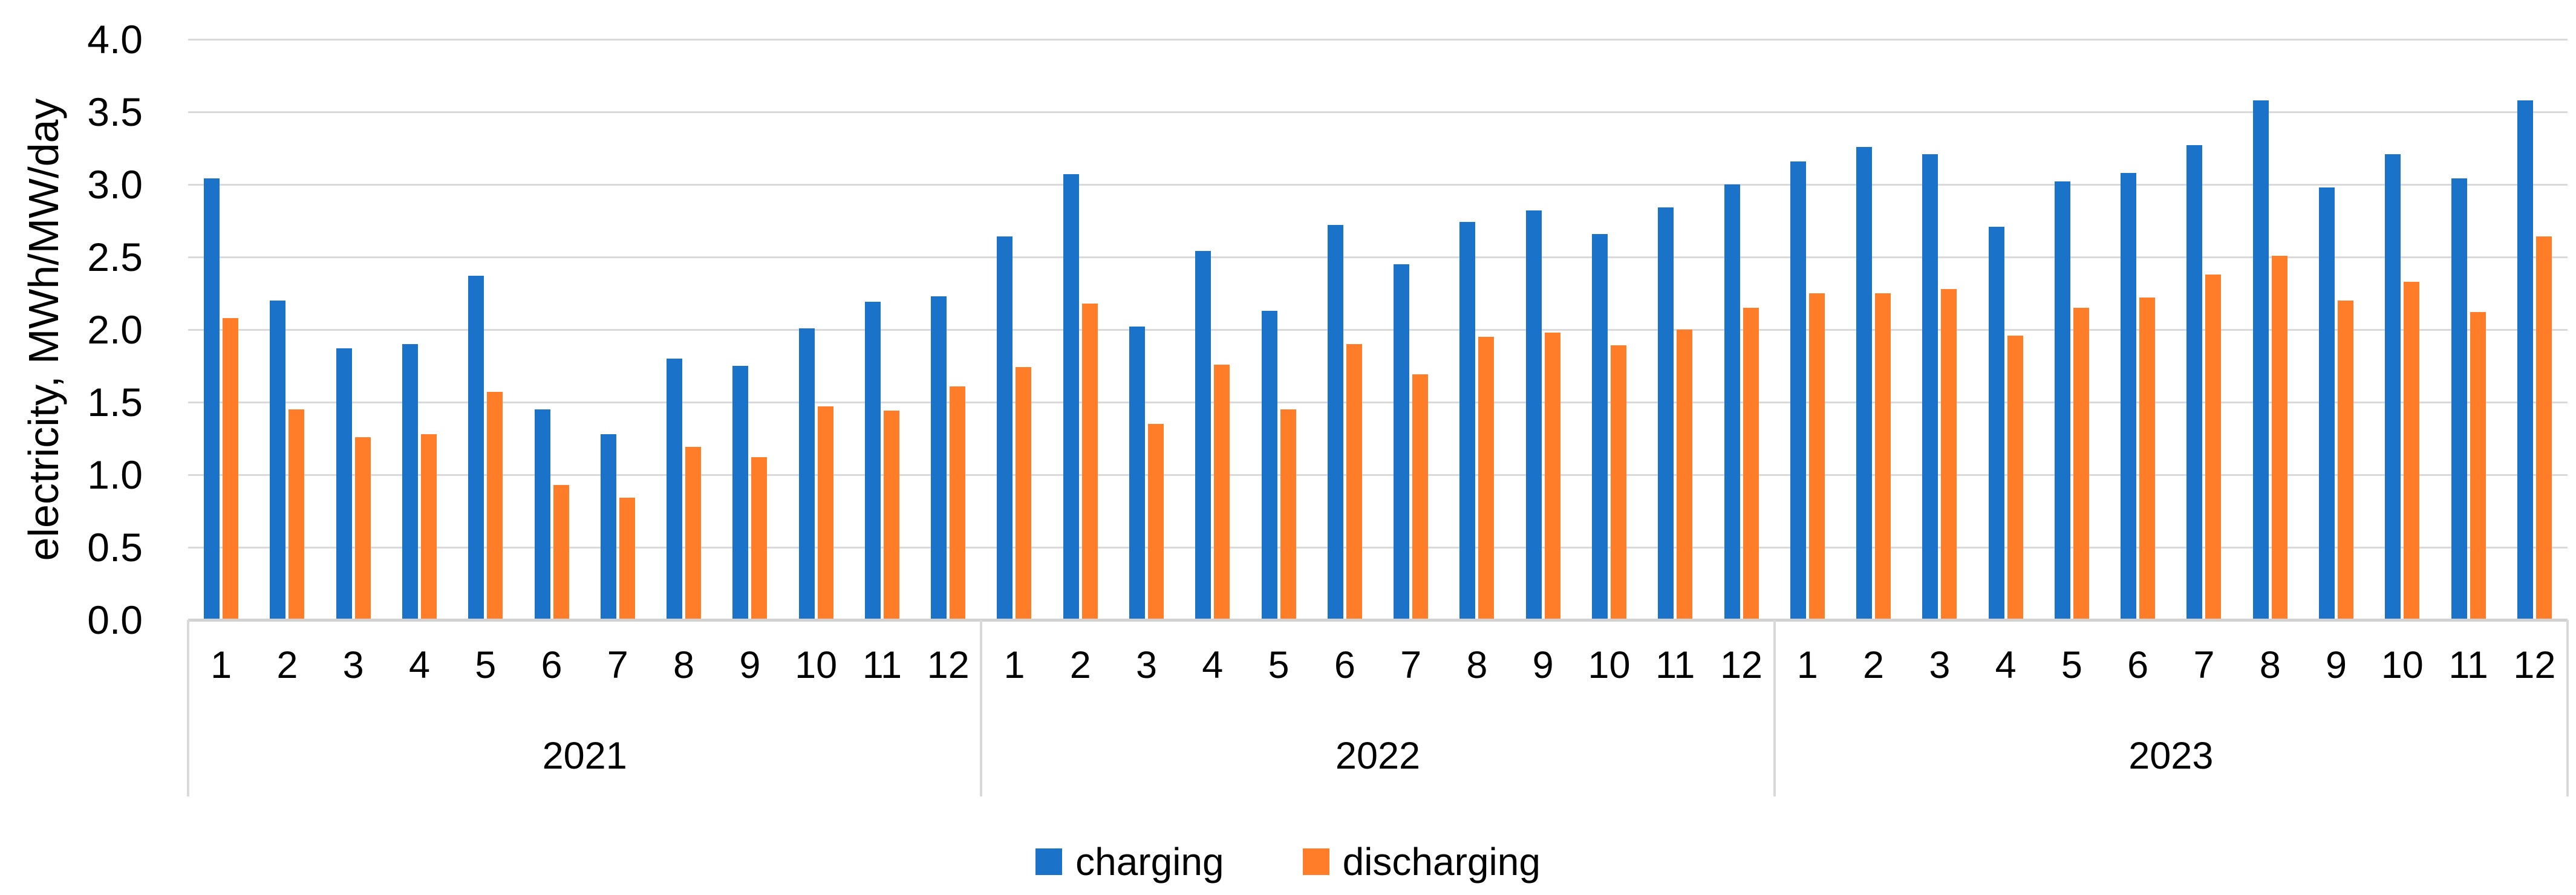  I want to click on year-axis-row: 2021 2022 2023, so click(1378, 756).